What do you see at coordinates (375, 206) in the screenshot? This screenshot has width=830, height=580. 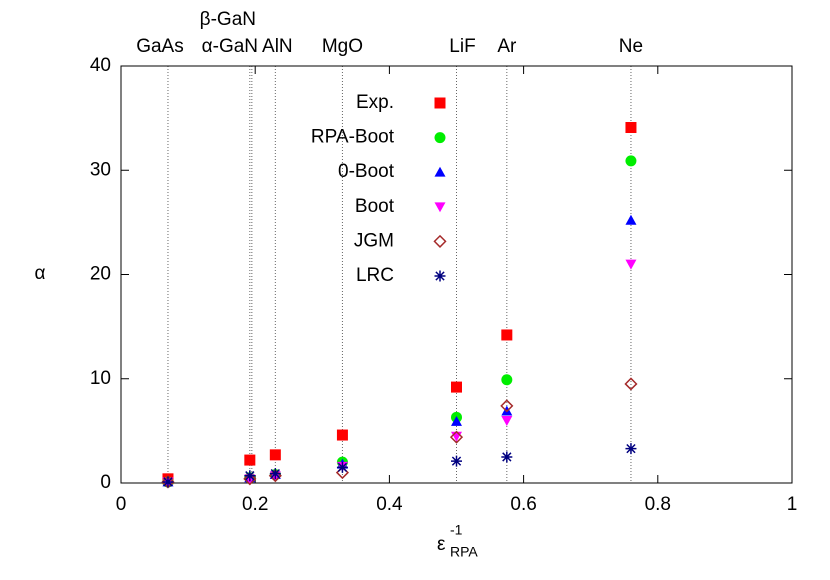 I see `legend-label: Boot` at bounding box center [375, 206].